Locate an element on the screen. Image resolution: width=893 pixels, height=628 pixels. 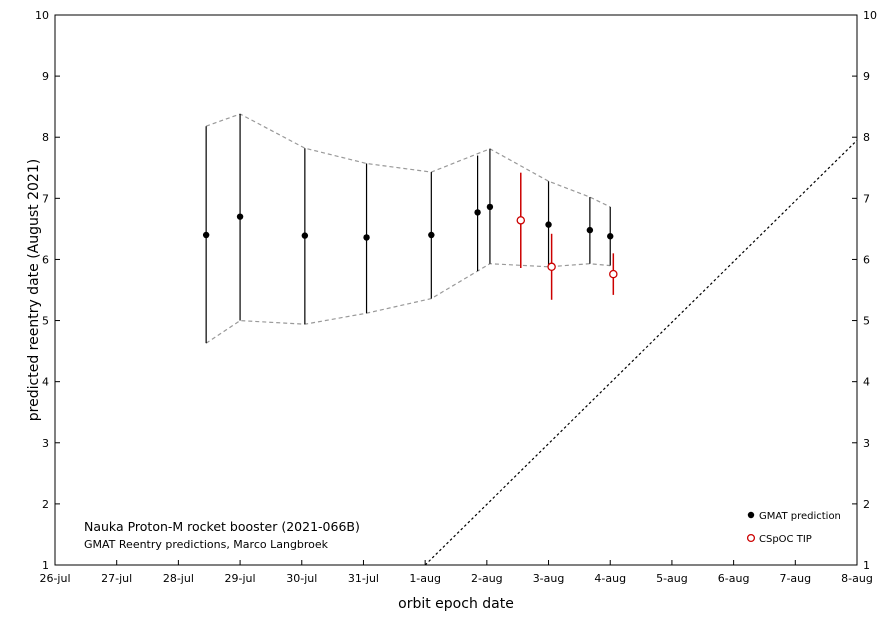
x-tick-label: 31-jul is located at coordinates (363, 578).